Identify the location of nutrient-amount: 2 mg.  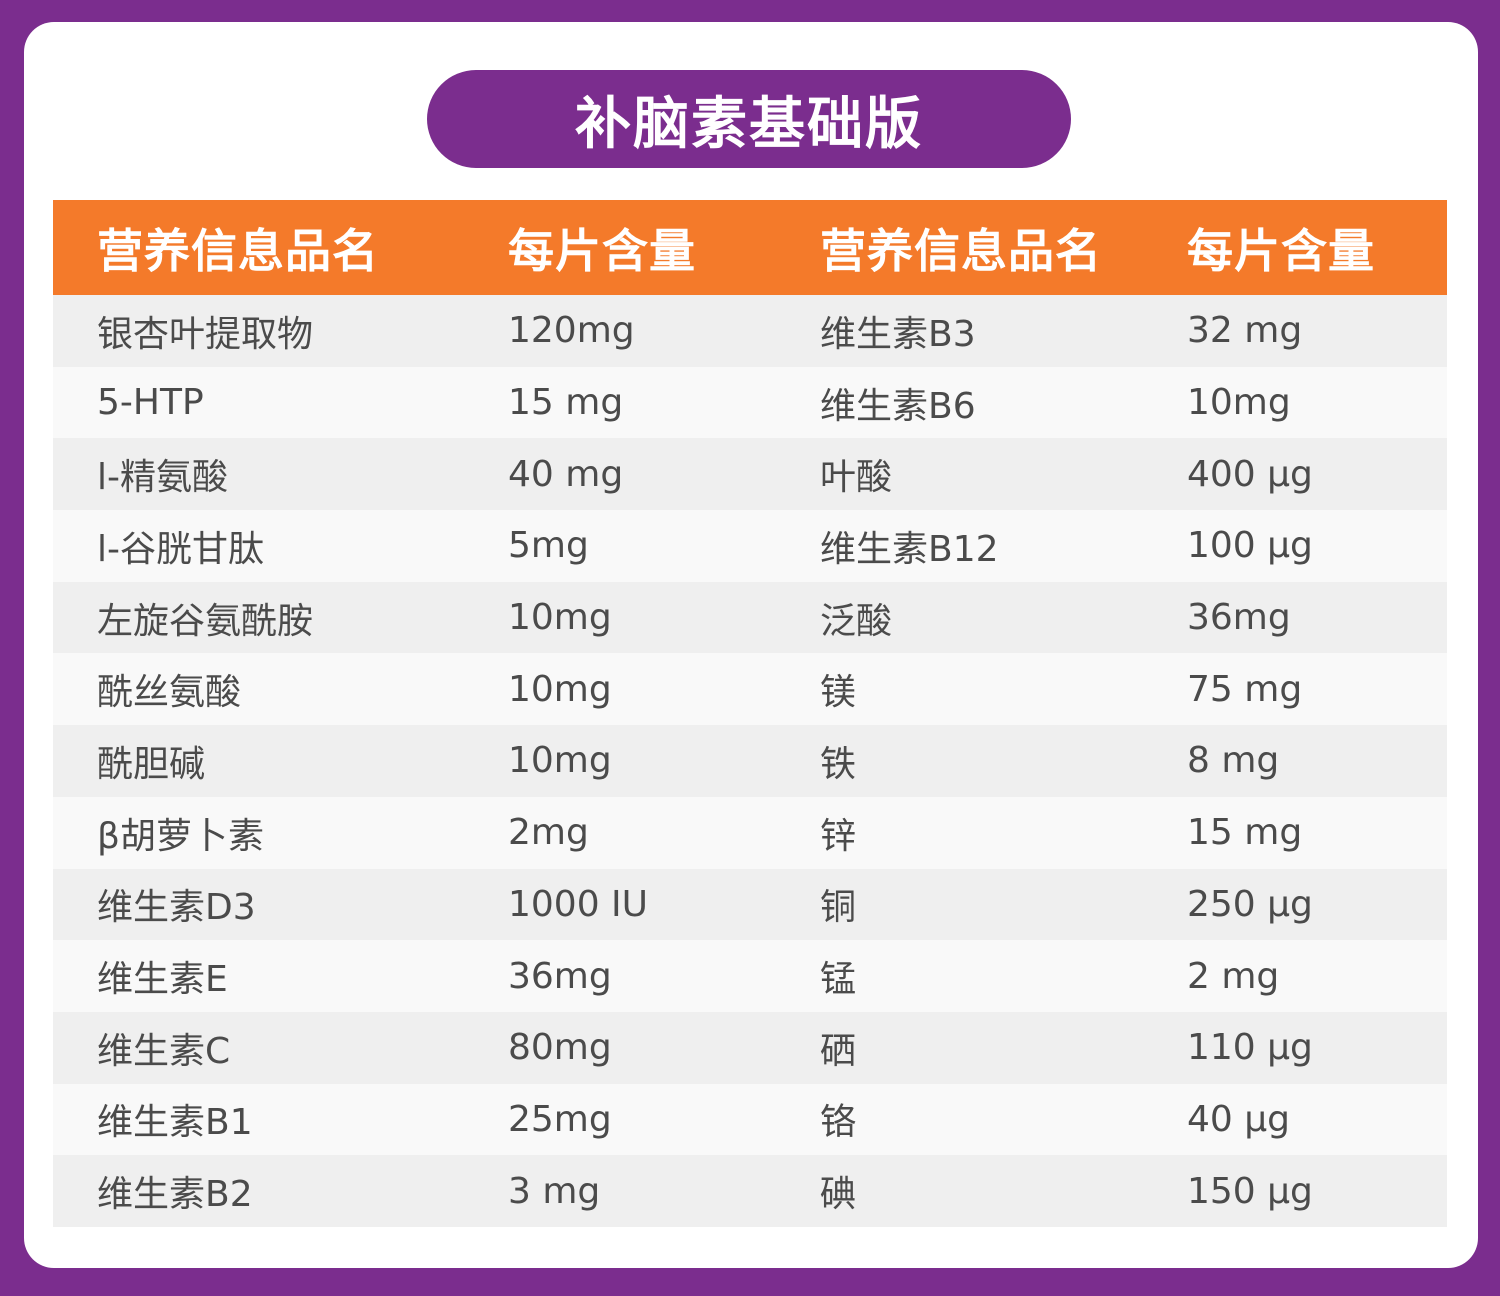
(1233, 976).